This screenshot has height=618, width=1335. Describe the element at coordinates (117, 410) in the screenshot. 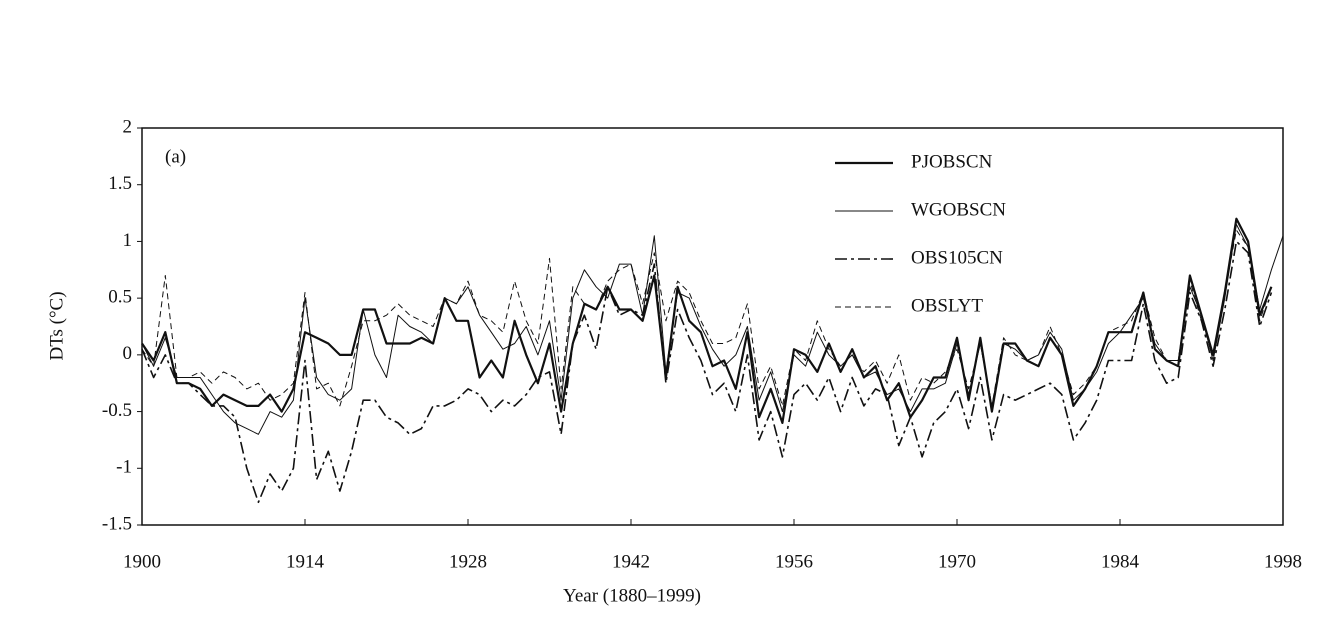

I see `y-tick-label: -0.5` at that location.